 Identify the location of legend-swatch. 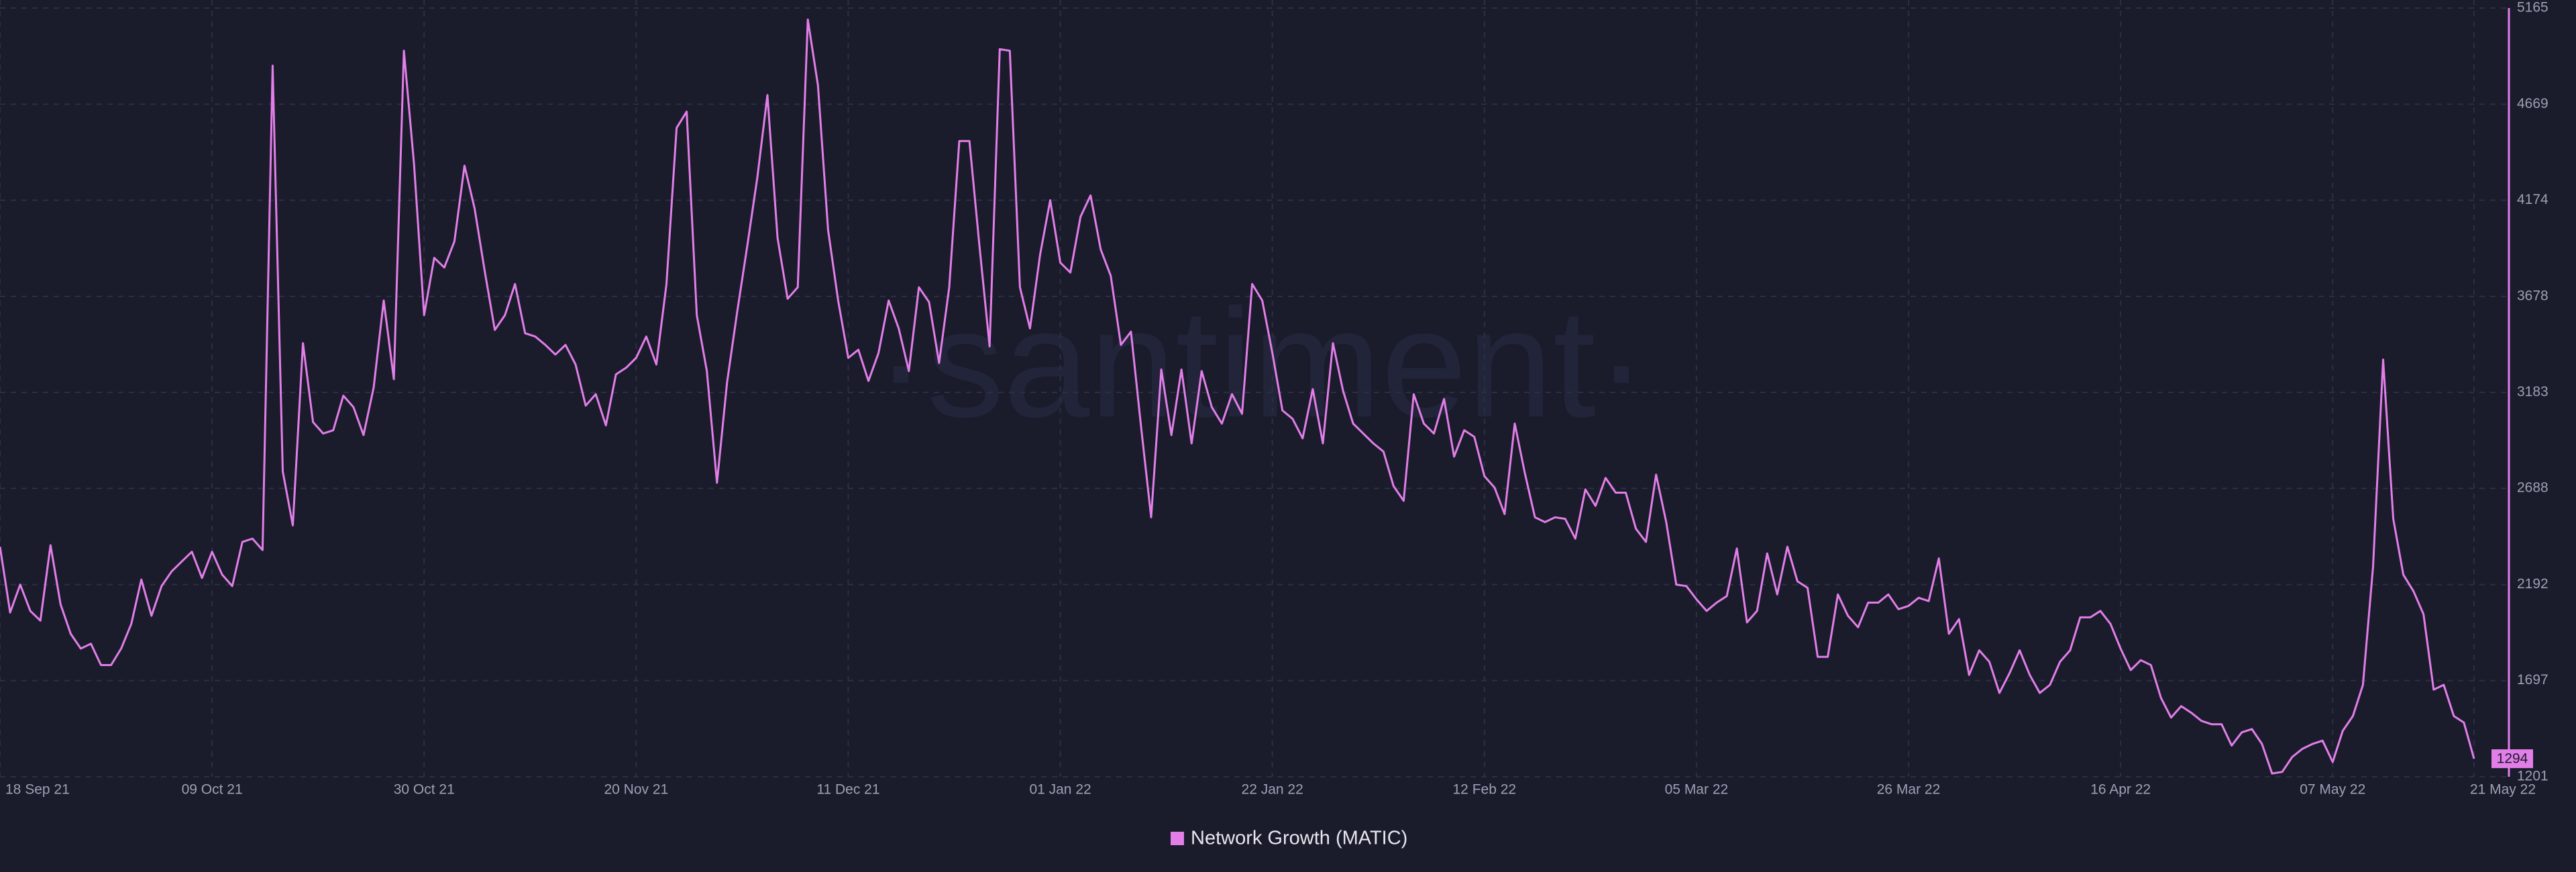
(1177, 839).